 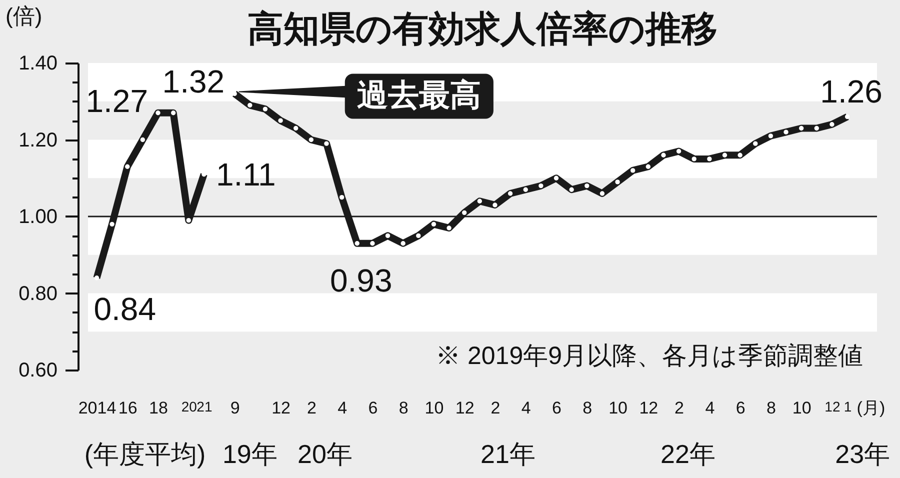 I want to click on x-tick-label: 9, so click(x=235, y=408).